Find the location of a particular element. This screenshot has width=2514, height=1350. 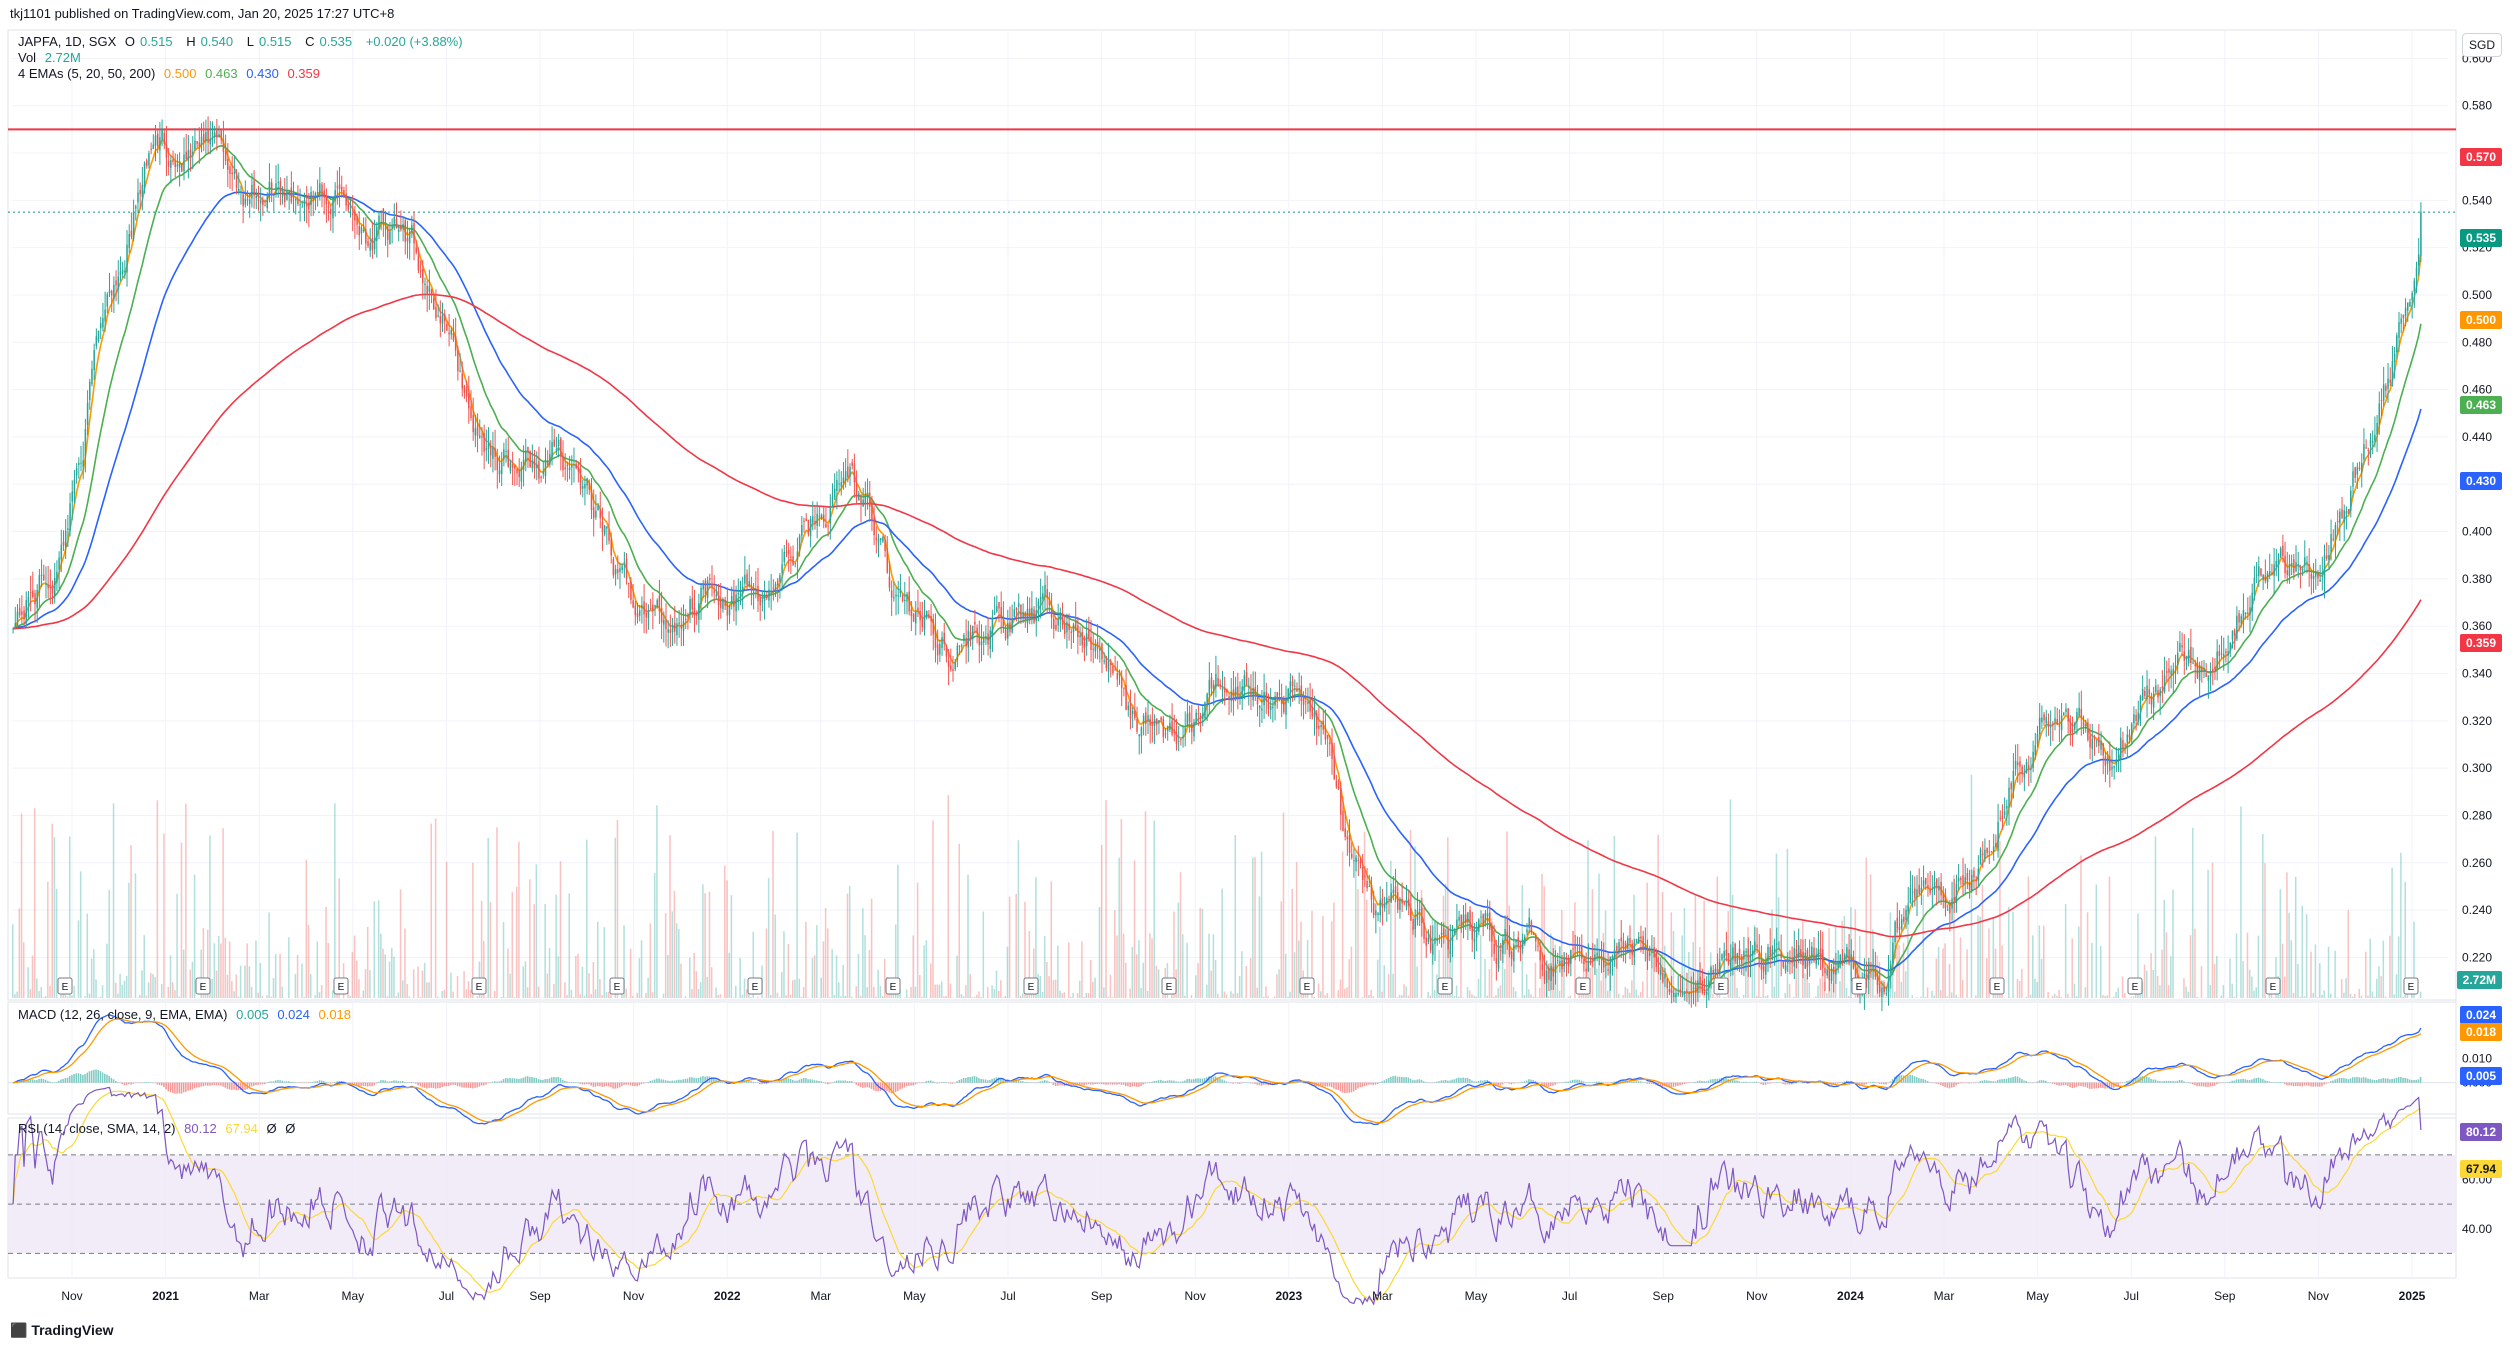

time-tick-label: Jul is located at coordinates (446, 1296).